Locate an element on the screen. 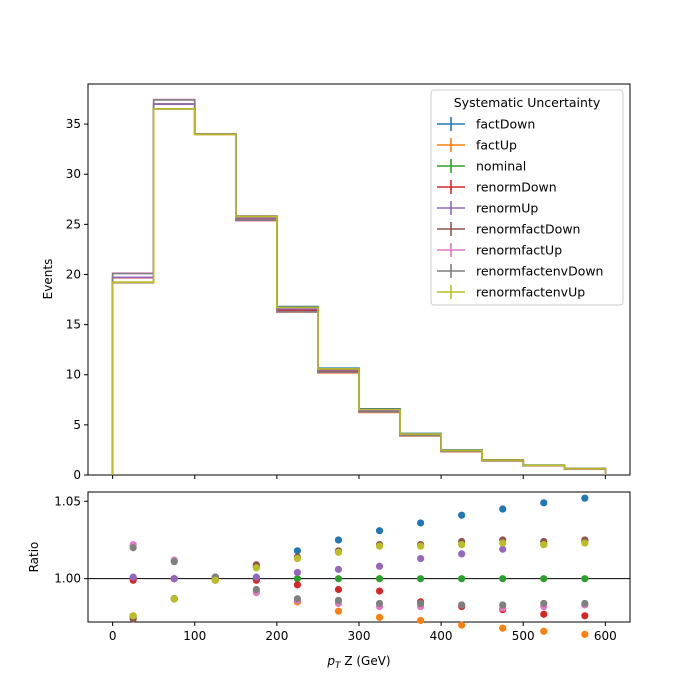  legend-frame is located at coordinates (527, 197).